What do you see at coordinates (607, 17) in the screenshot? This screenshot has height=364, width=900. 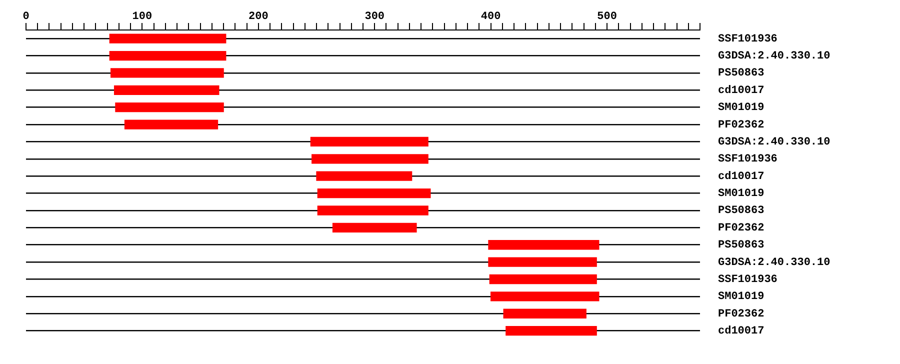 I see `x-tick-label: 500` at bounding box center [607, 17].